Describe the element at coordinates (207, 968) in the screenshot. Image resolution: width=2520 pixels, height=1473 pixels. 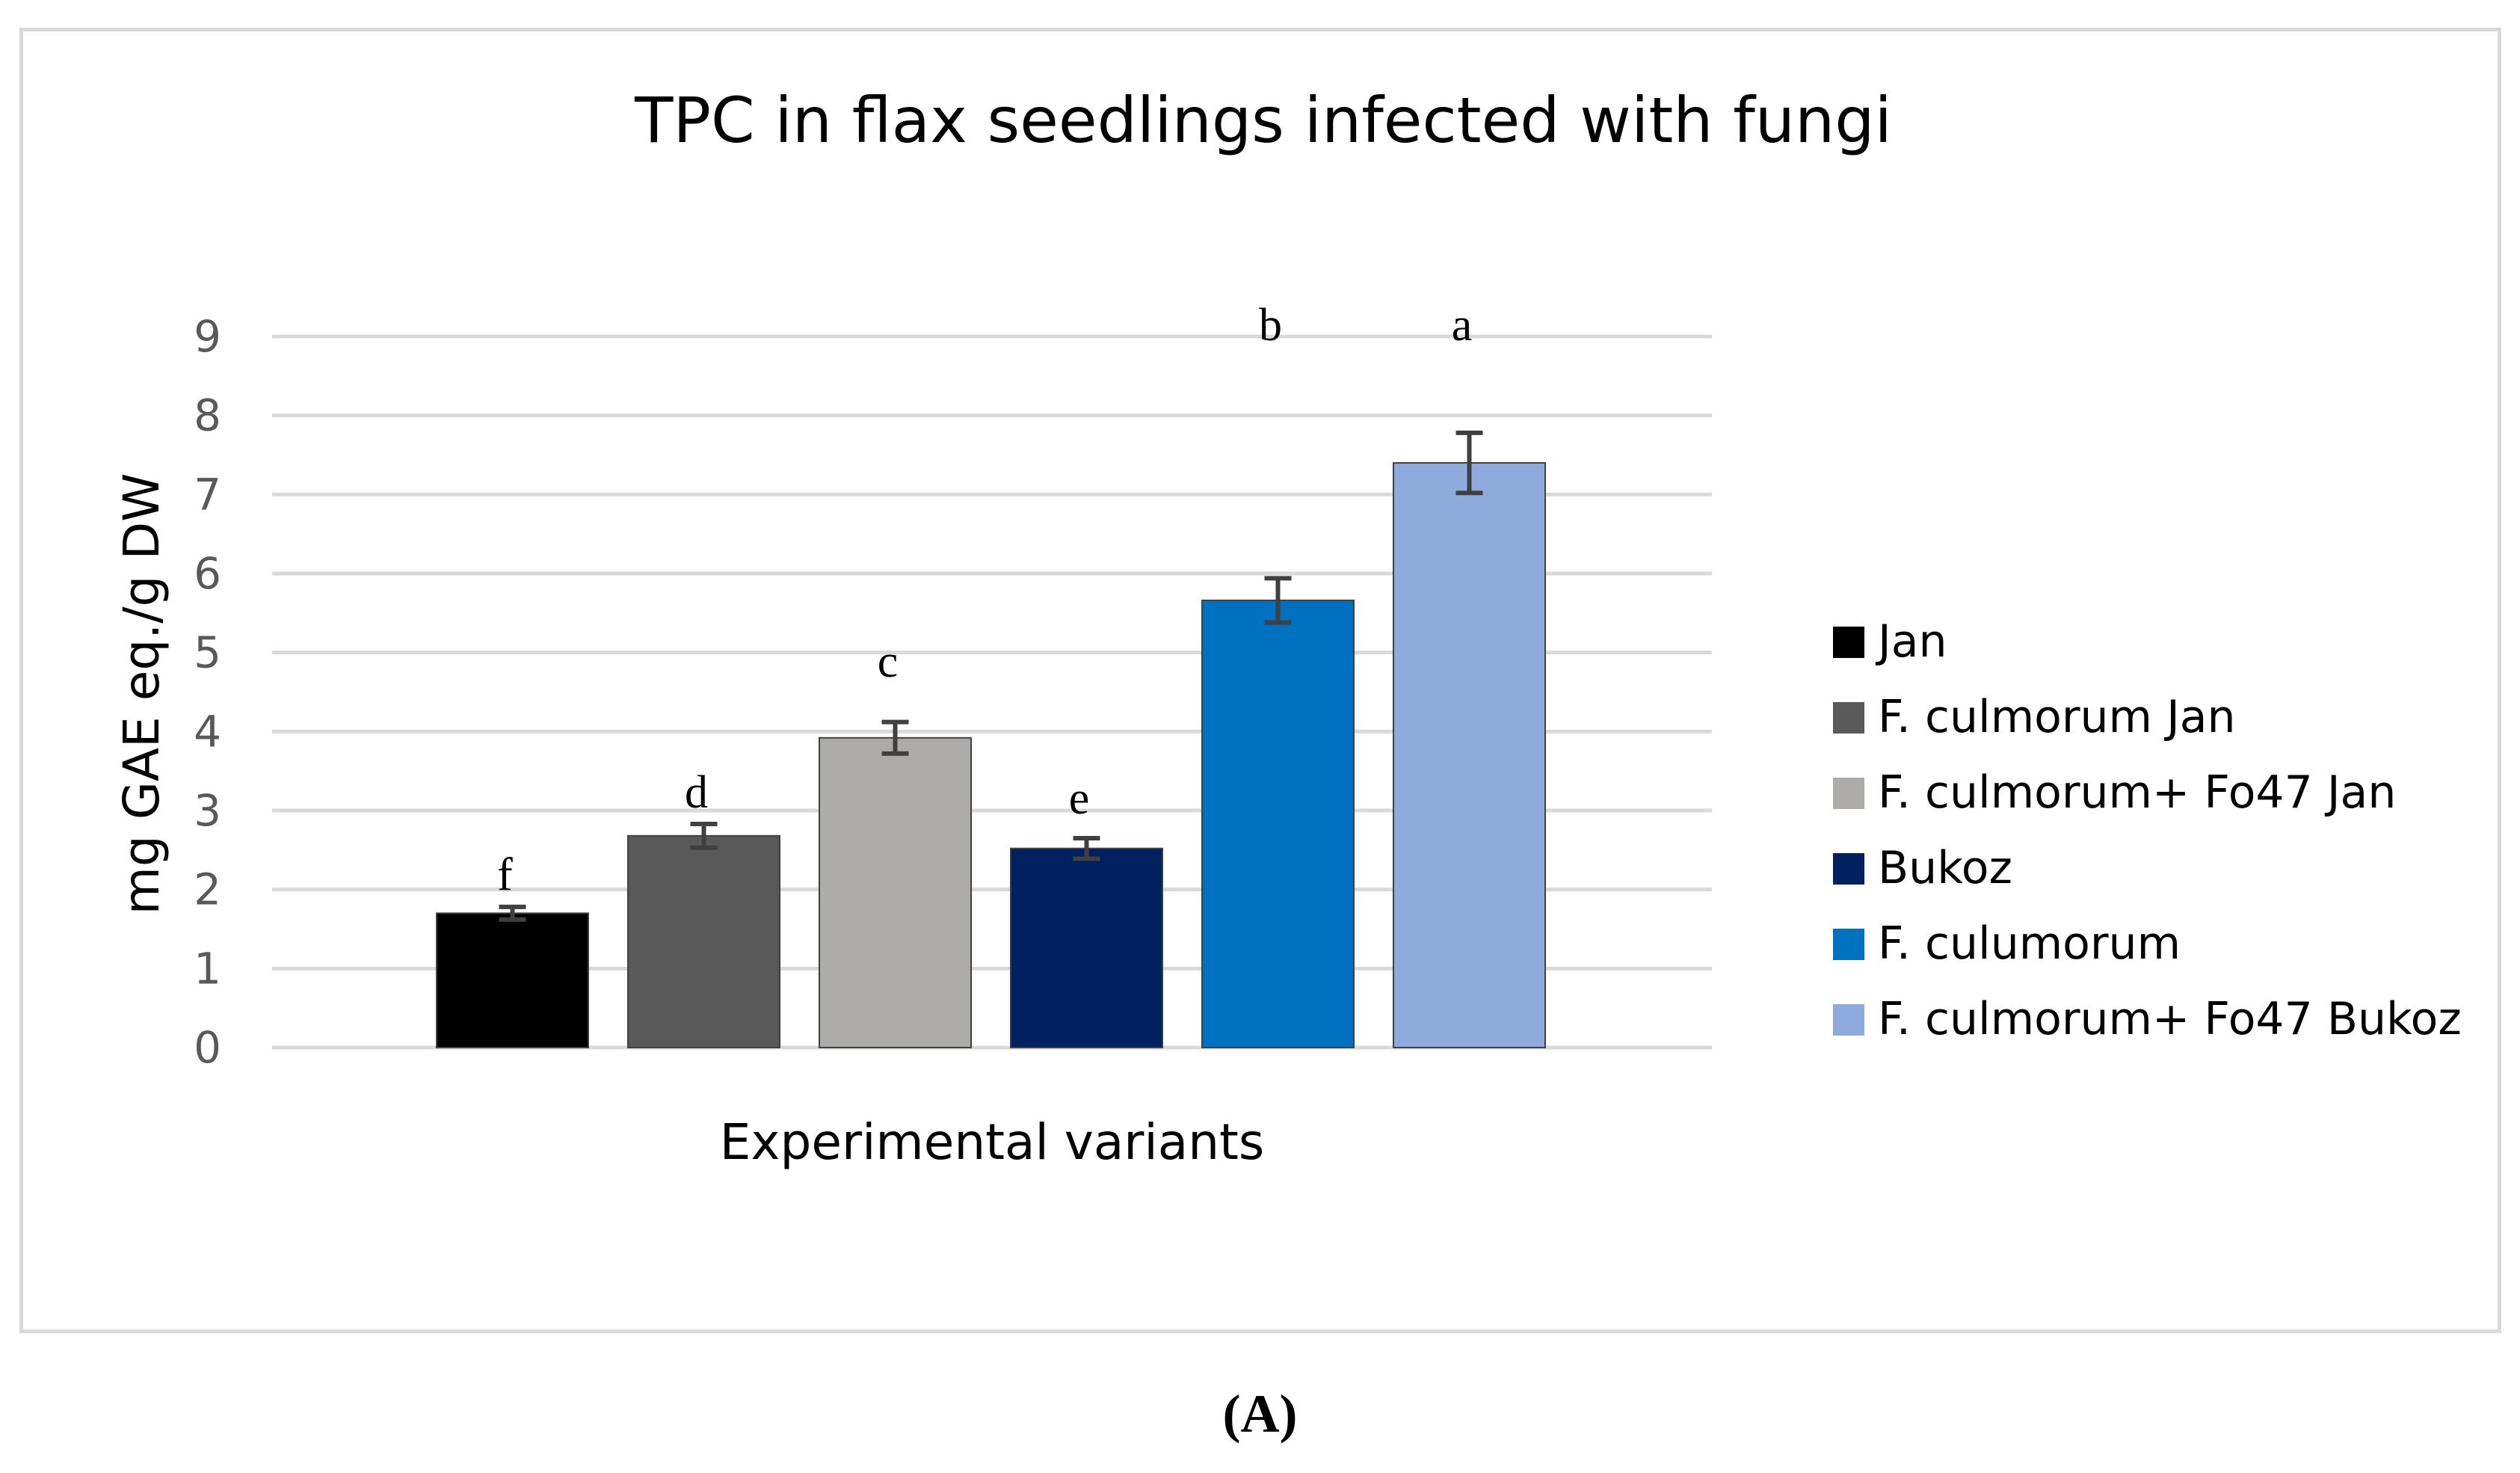
I see `y-tick-label: 1` at that location.